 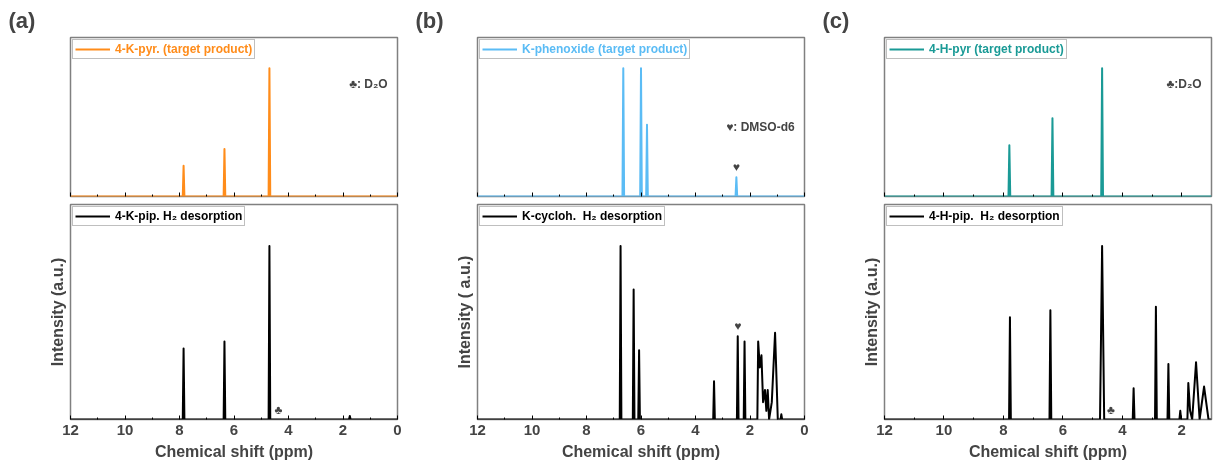 What do you see at coordinates (996, 49) in the screenshot?
I see `legend-label: 4-H-pyr (target product)` at bounding box center [996, 49].